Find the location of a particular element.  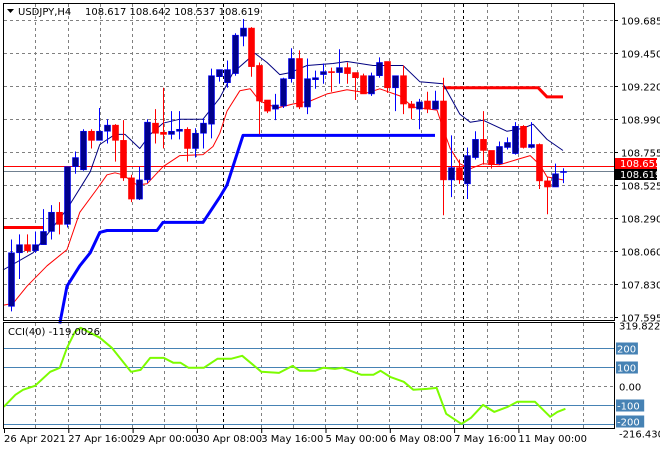

last-price-label-bg is located at coordinates (636, 174).